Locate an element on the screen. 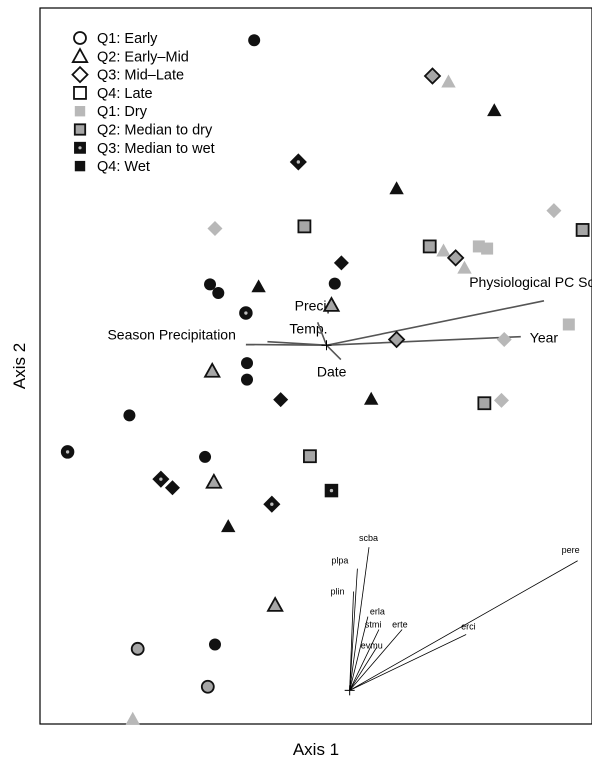  env-vector-label: Year is located at coordinates (544, 338).